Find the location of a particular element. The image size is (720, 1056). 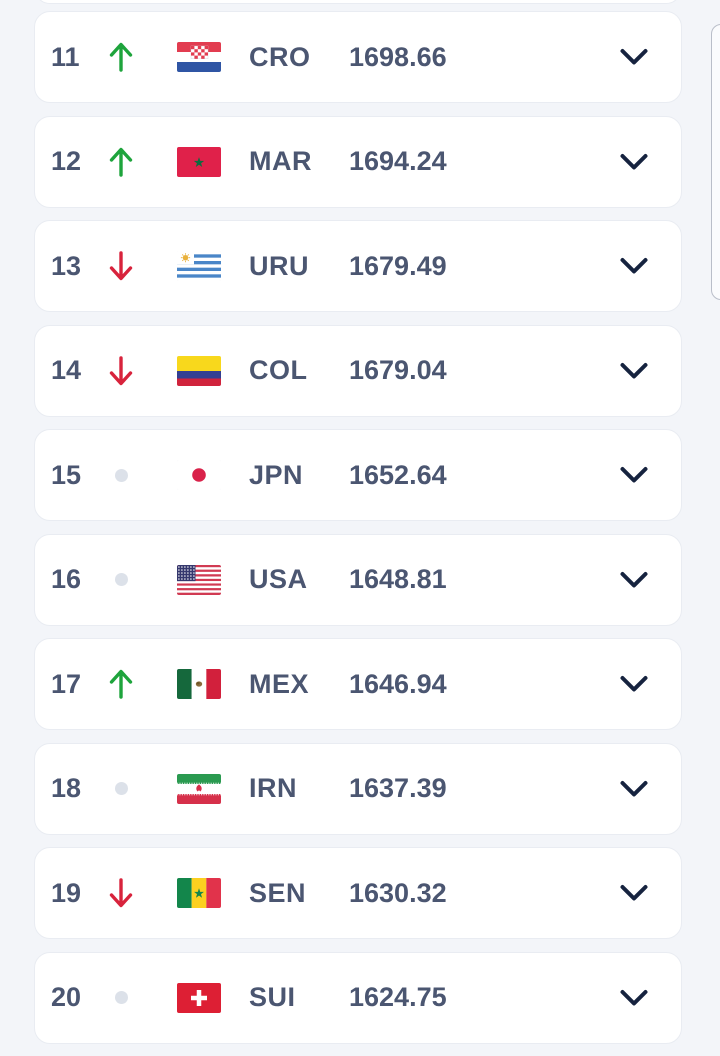

country-code: SUI is located at coordinates (272, 997).